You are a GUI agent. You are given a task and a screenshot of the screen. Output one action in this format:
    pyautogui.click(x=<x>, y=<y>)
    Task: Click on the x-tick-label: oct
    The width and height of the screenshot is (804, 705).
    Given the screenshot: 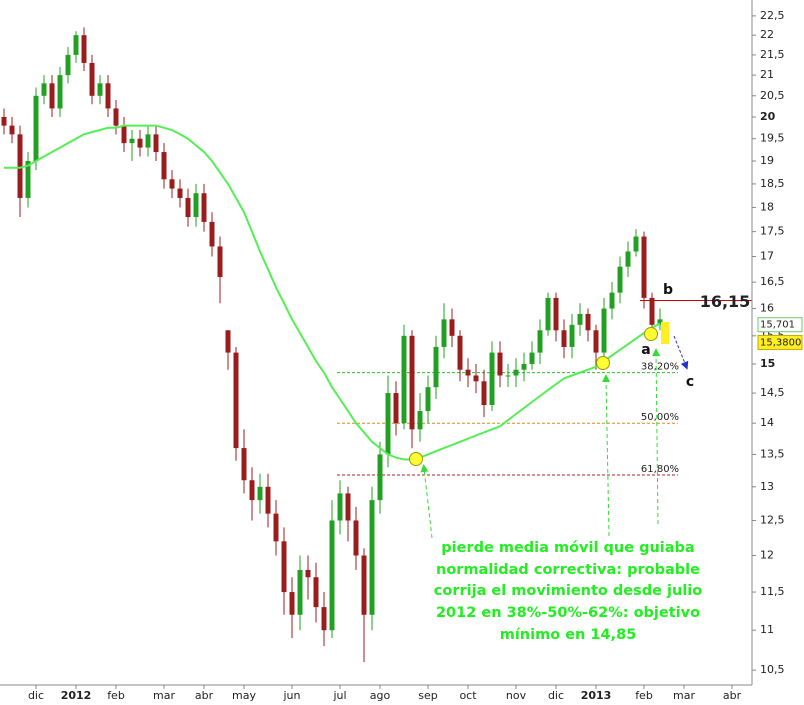 What is the action you would take?
    pyautogui.click(x=468, y=695)
    